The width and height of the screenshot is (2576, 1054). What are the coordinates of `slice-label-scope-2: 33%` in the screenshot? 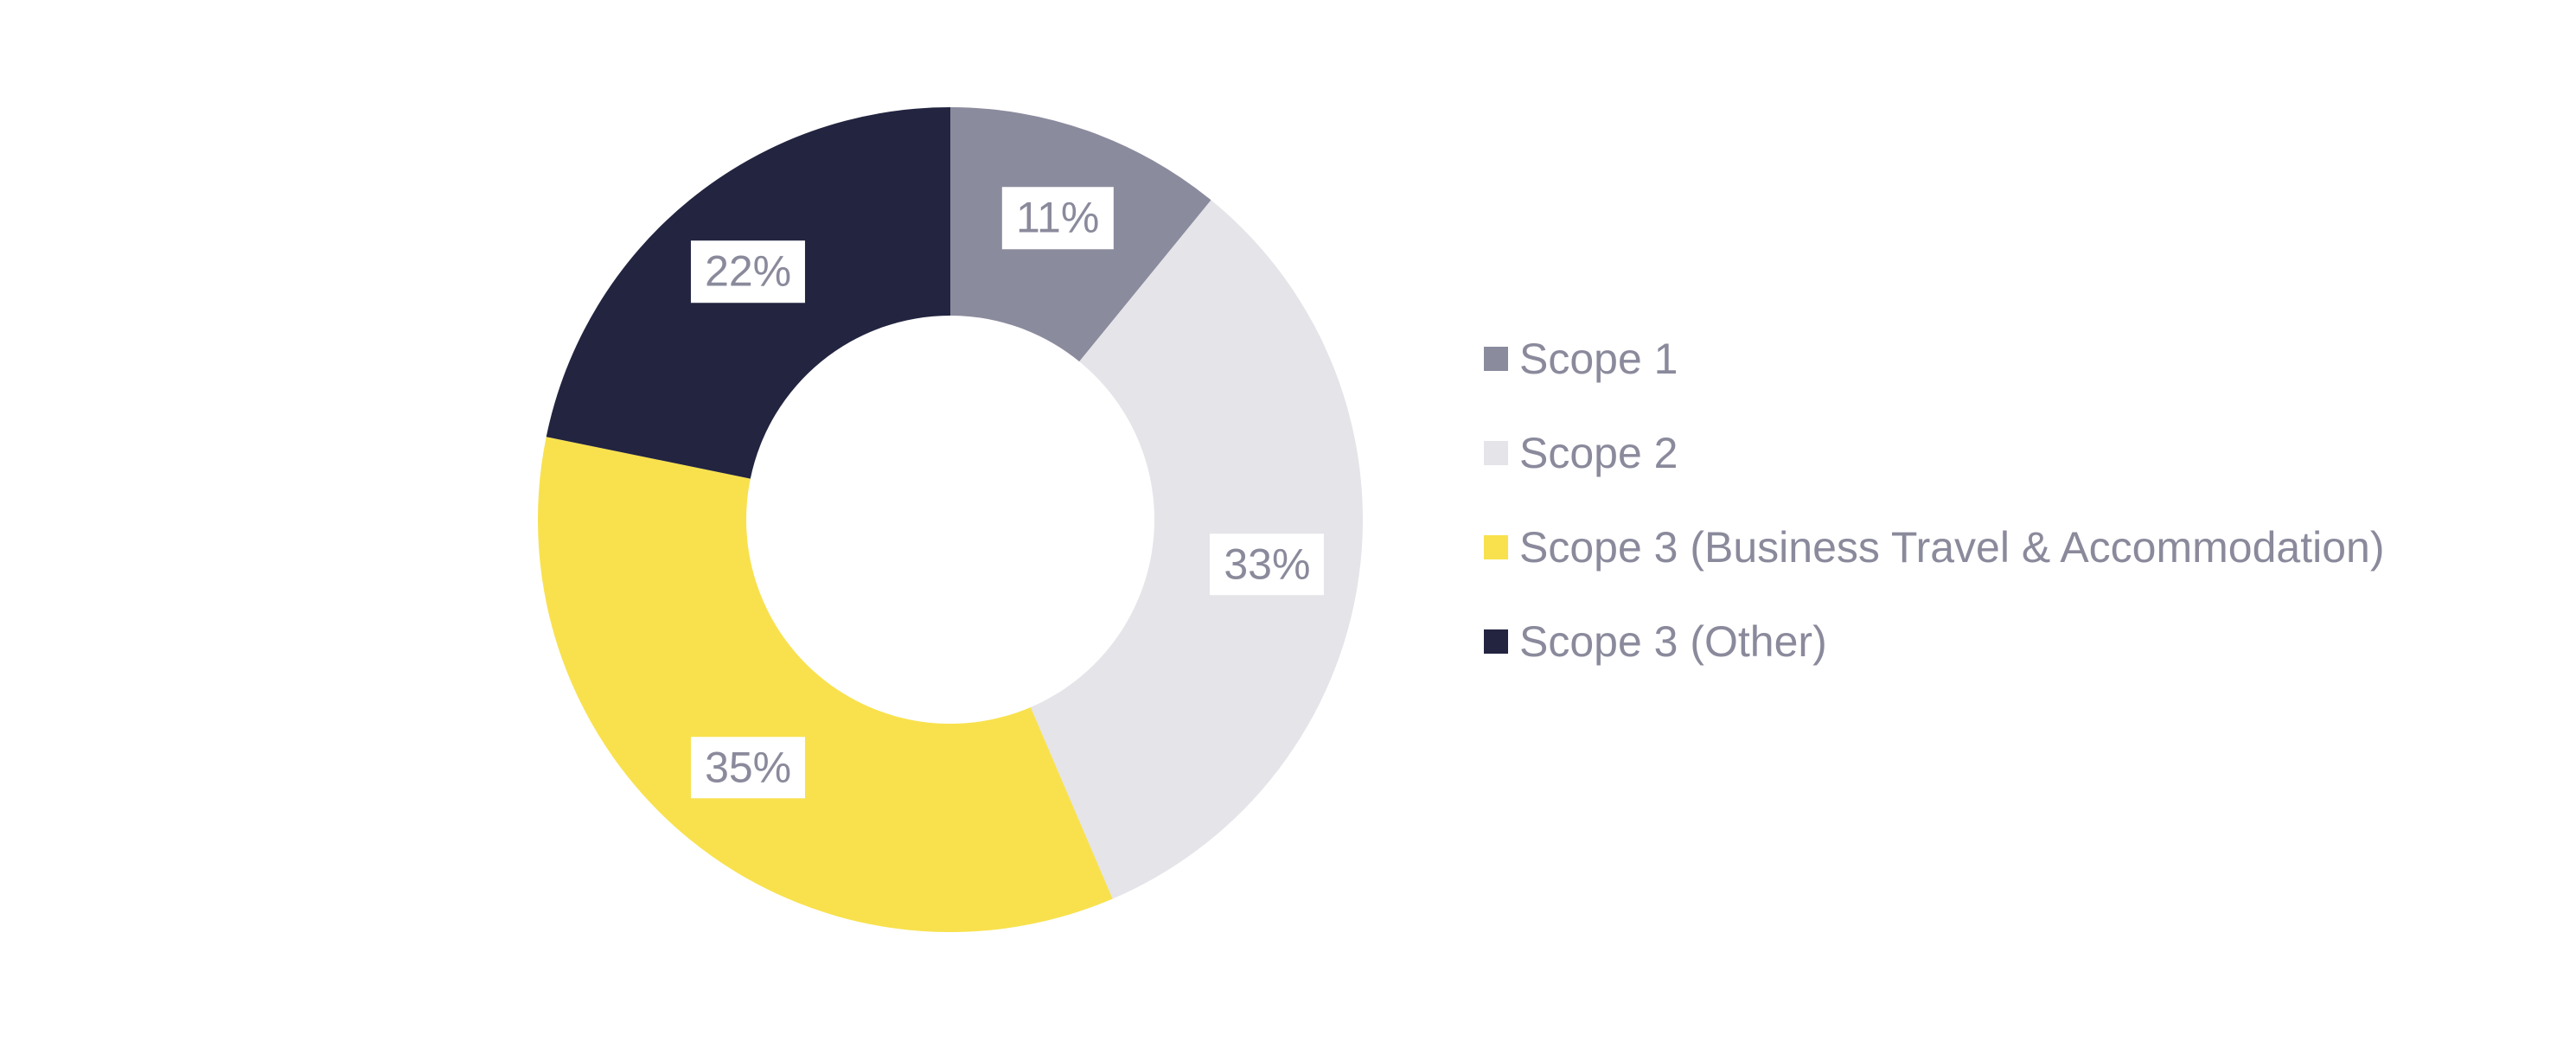 It's located at (1267, 564).